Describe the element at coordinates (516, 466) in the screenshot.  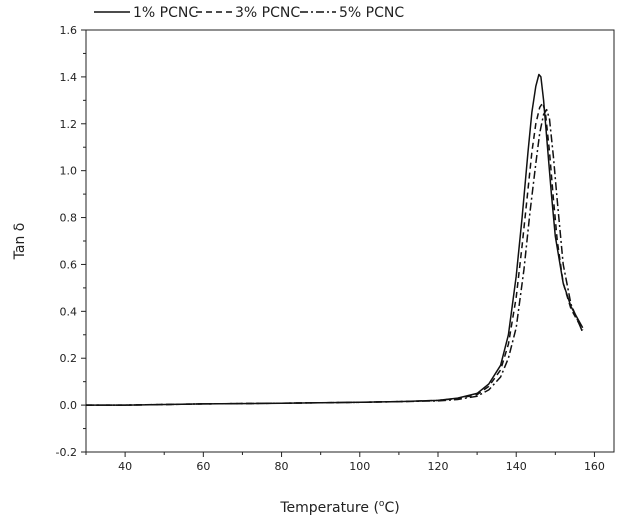
I see `x-tick-label: 140` at that location.